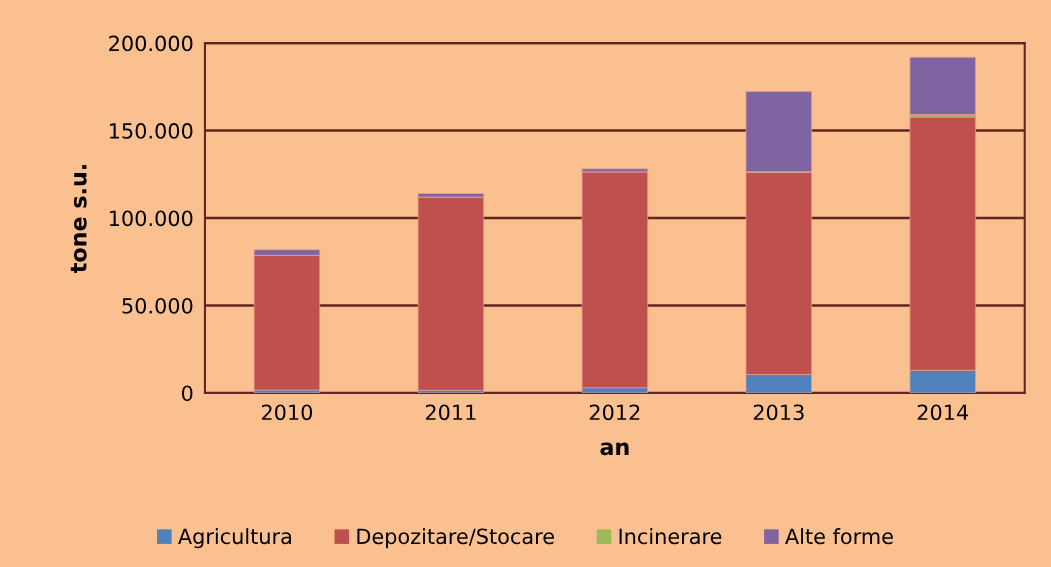 The height and width of the screenshot is (567, 1051). I want to click on x-axis-title: an, so click(614, 449).